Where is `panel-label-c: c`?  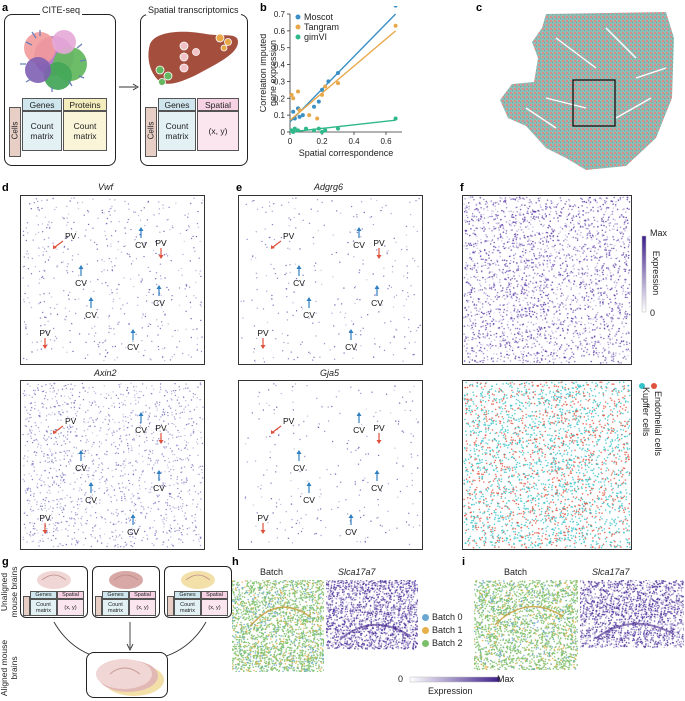
panel-label-c: c is located at coordinates (479, 8).